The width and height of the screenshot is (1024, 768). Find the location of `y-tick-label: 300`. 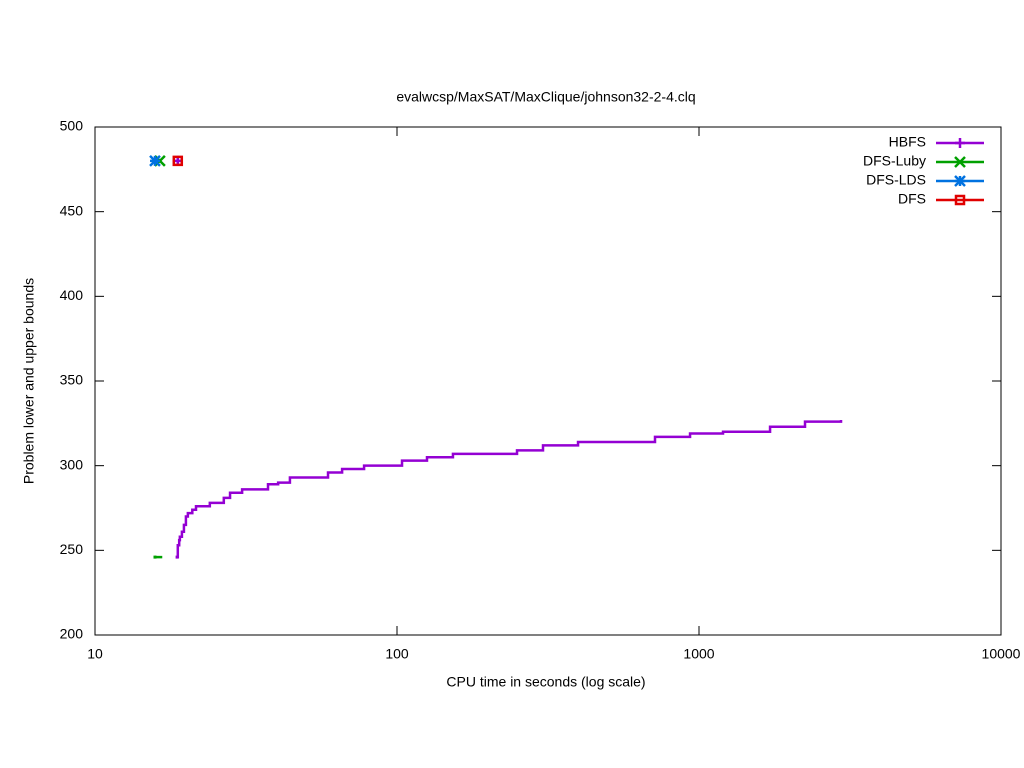

y-tick-label: 300 is located at coordinates (72, 464).